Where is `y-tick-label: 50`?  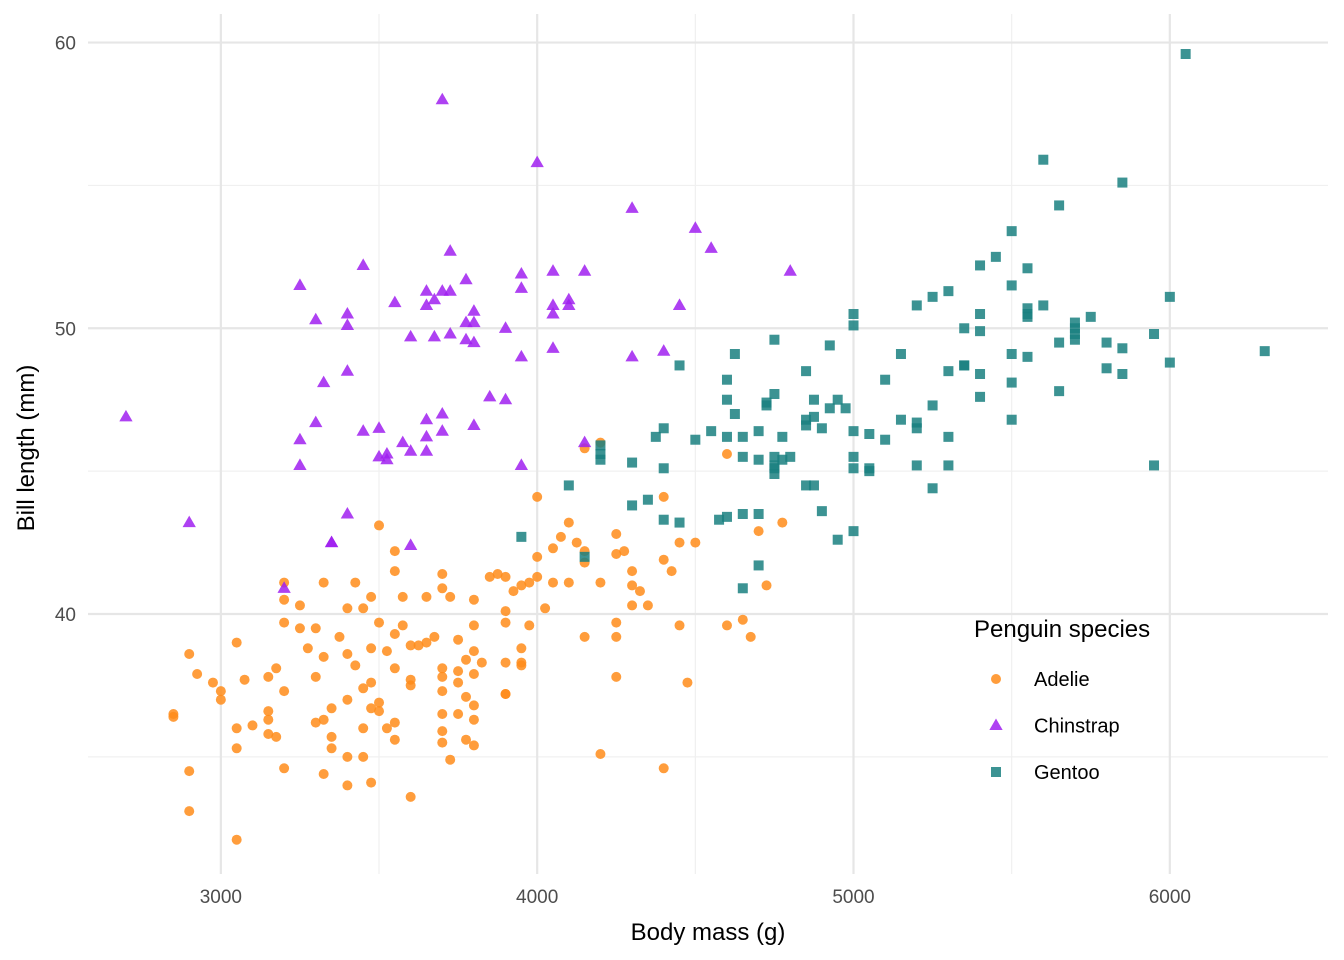 y-tick-label: 50 is located at coordinates (65, 329).